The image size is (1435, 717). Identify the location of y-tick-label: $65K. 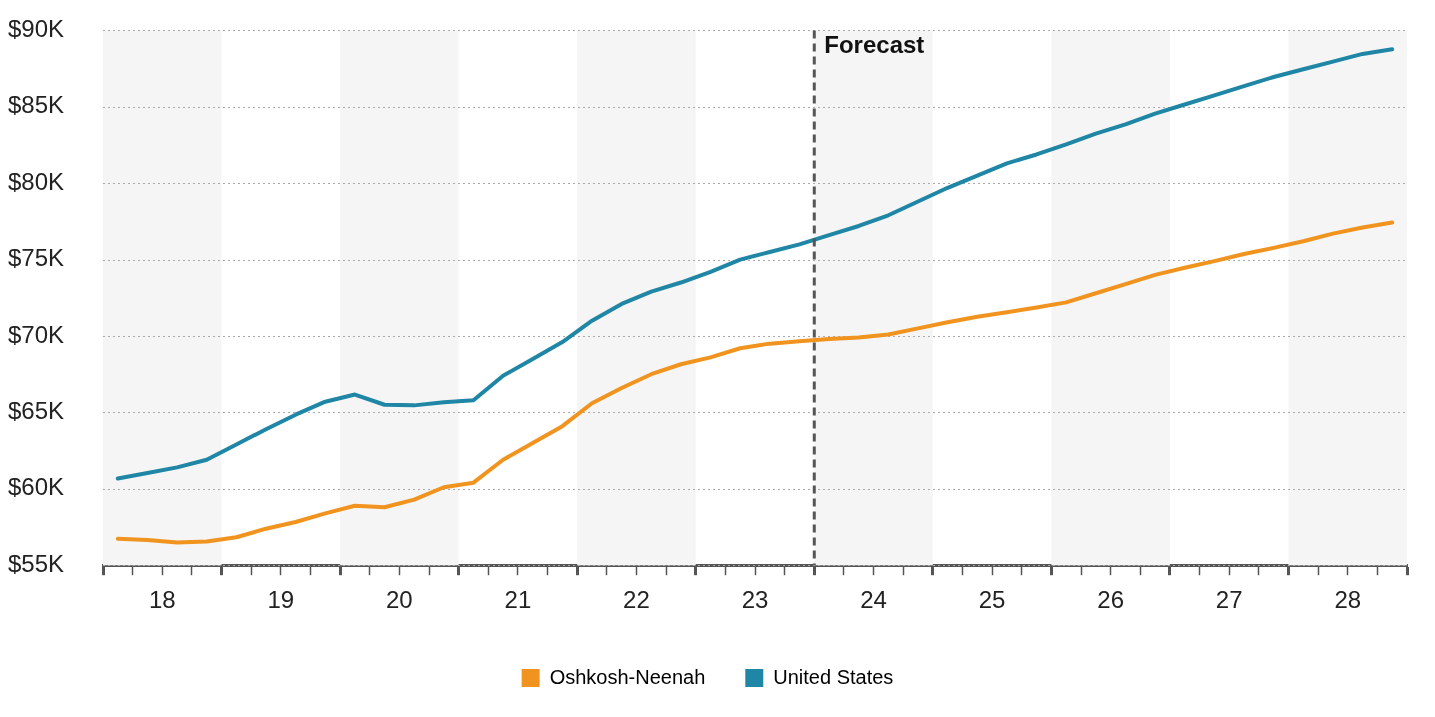
(36, 411).